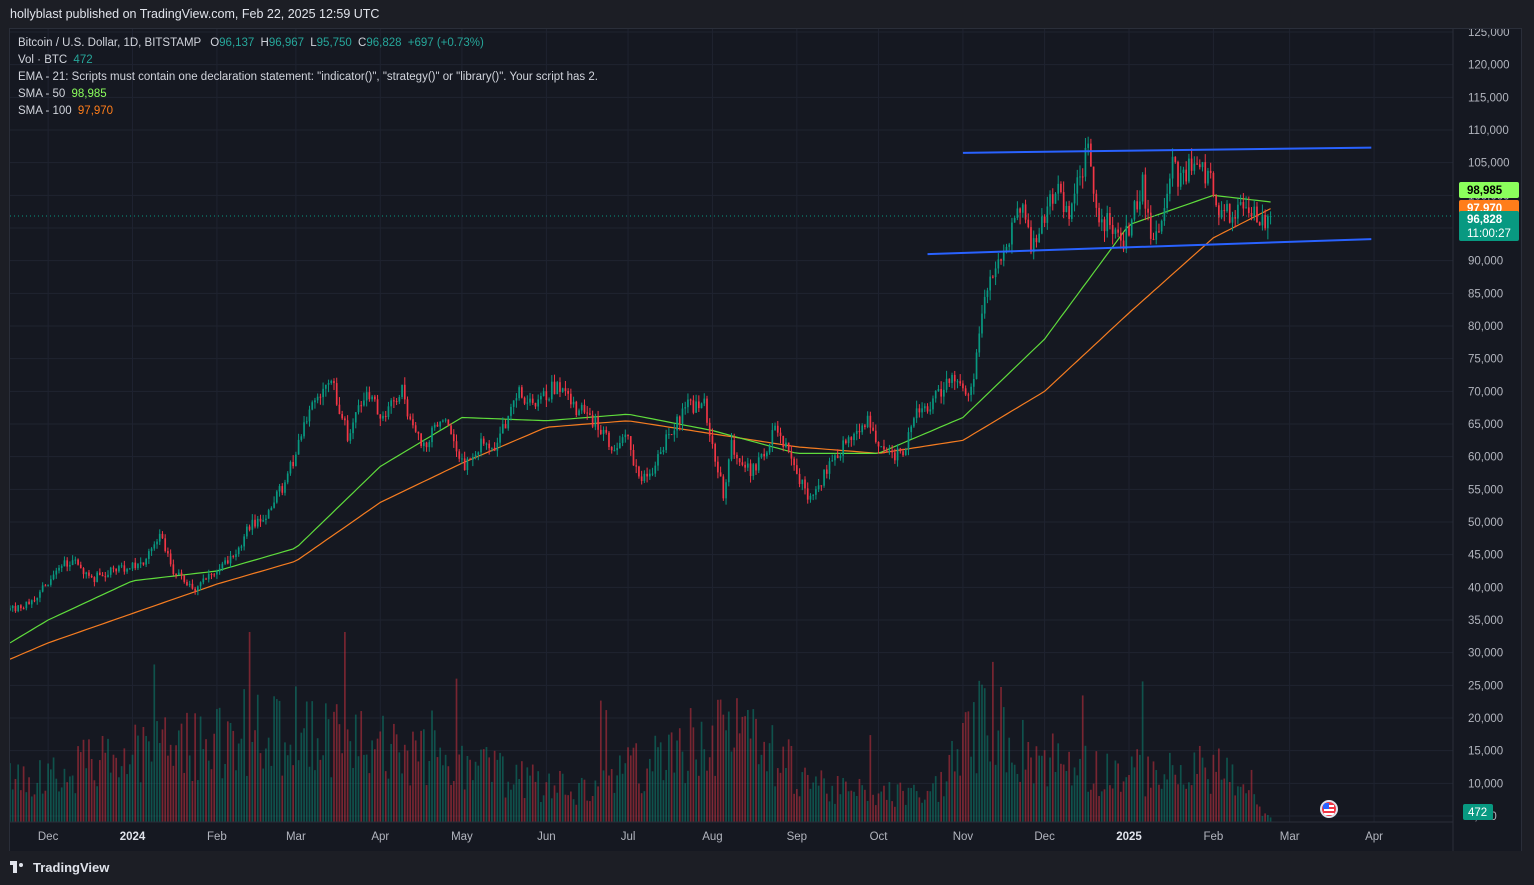 The image size is (1534, 885). What do you see at coordinates (109, 43) in the screenshot?
I see `symbol-name: Bitcoin / U.S. Dollar, 1D, BITSTAMP` at bounding box center [109, 43].